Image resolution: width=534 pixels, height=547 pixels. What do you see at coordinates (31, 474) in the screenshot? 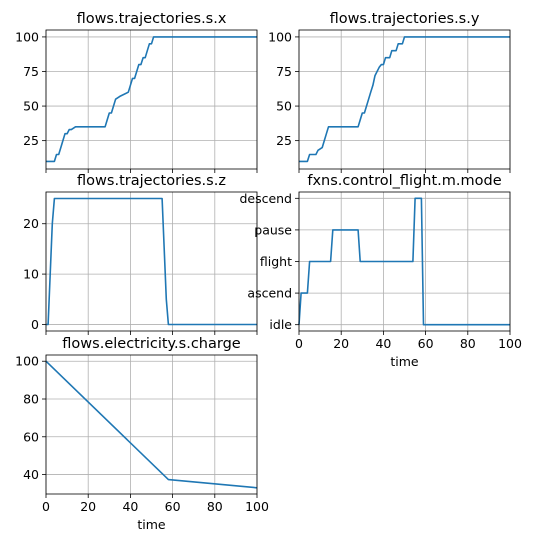
I see `y-tick-label: 40` at bounding box center [31, 474].